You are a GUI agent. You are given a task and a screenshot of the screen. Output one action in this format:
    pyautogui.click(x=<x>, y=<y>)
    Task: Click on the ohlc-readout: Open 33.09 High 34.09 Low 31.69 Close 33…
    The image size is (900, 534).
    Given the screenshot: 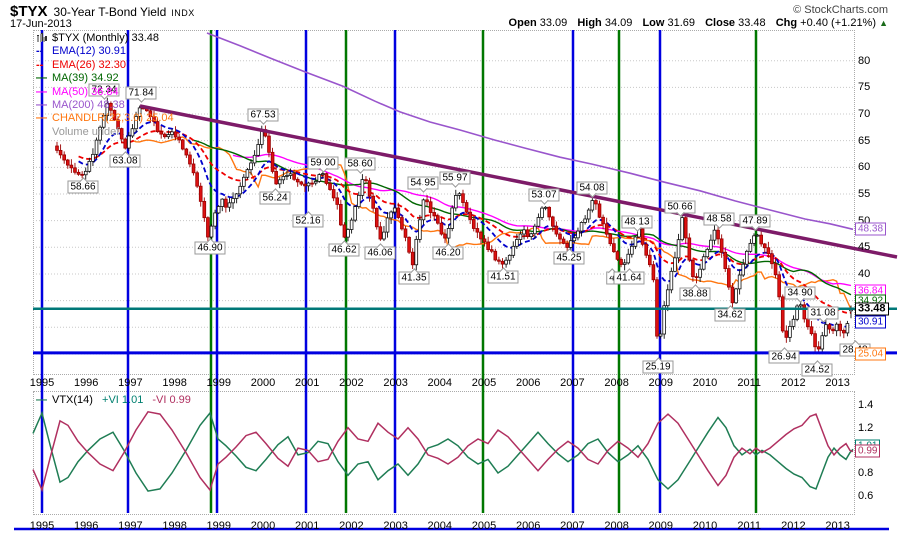 What is the action you would take?
    pyautogui.click(x=695, y=23)
    